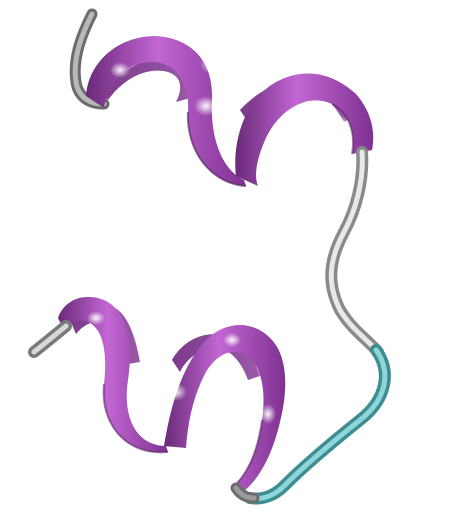 This screenshot has height=531, width=453. I want to click on c-terminus-coil, so click(50, 339).